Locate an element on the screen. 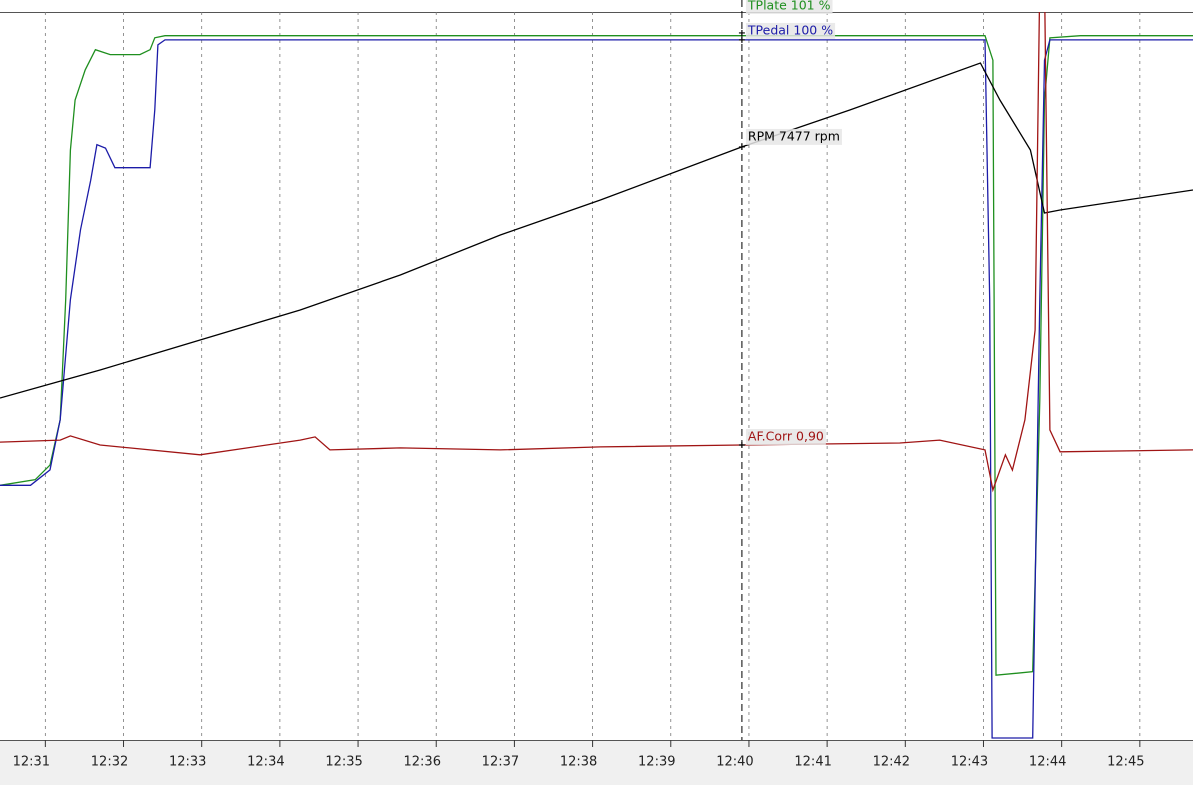 The height and width of the screenshot is (785, 1193). cursor-label: RPM 7477 rpm is located at coordinates (794, 135).